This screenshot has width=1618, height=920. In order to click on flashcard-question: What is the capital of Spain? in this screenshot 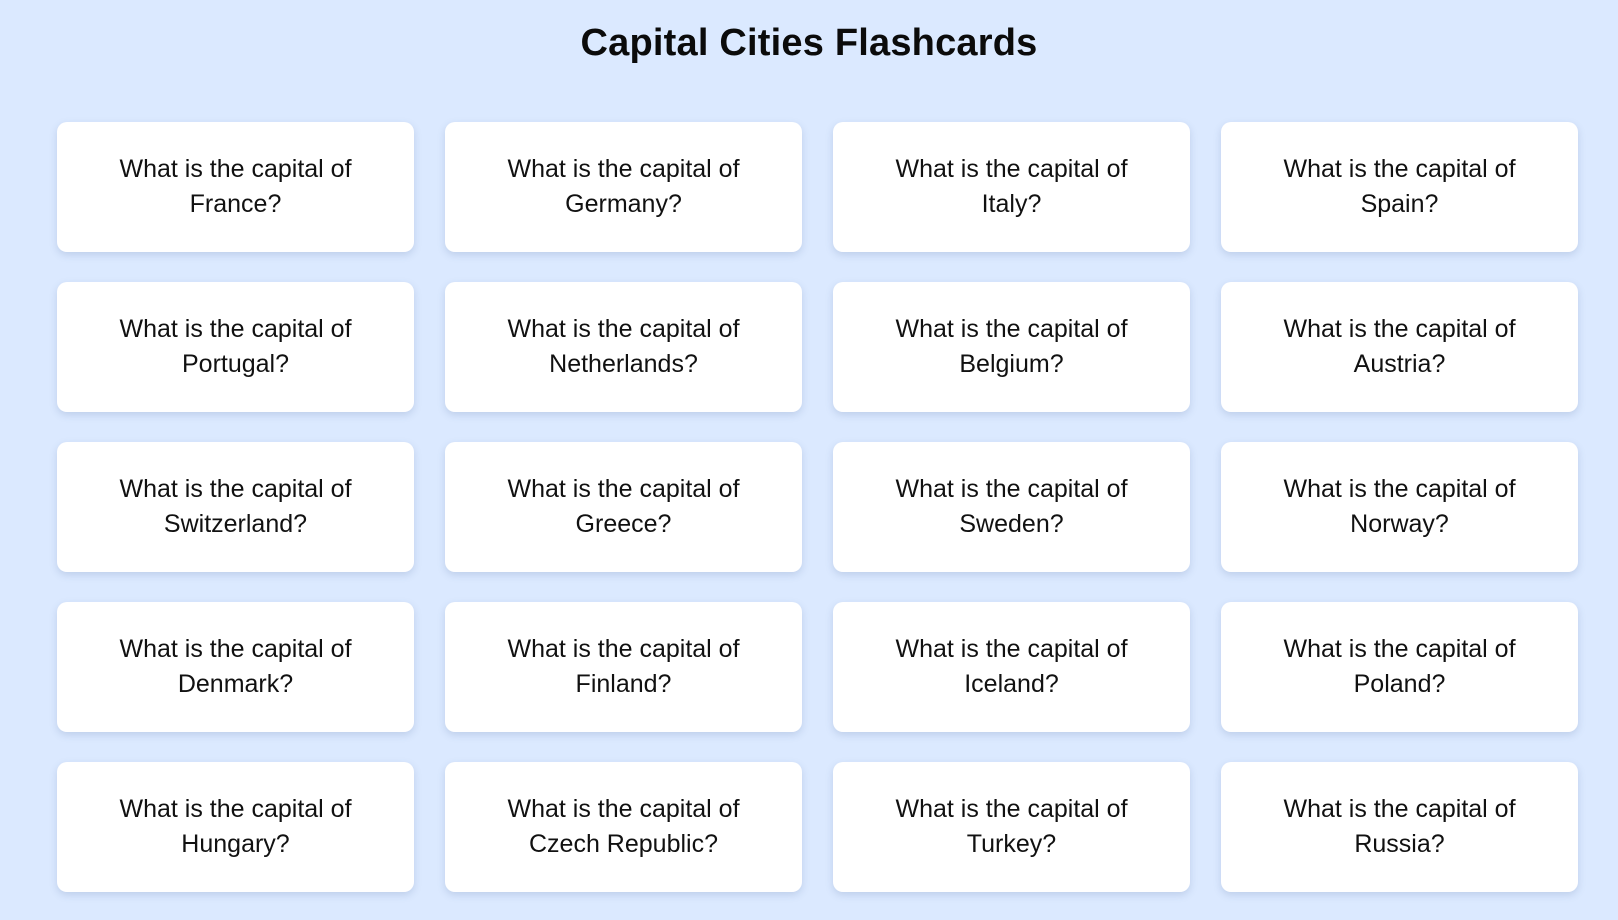, I will do `click(1399, 187)`.